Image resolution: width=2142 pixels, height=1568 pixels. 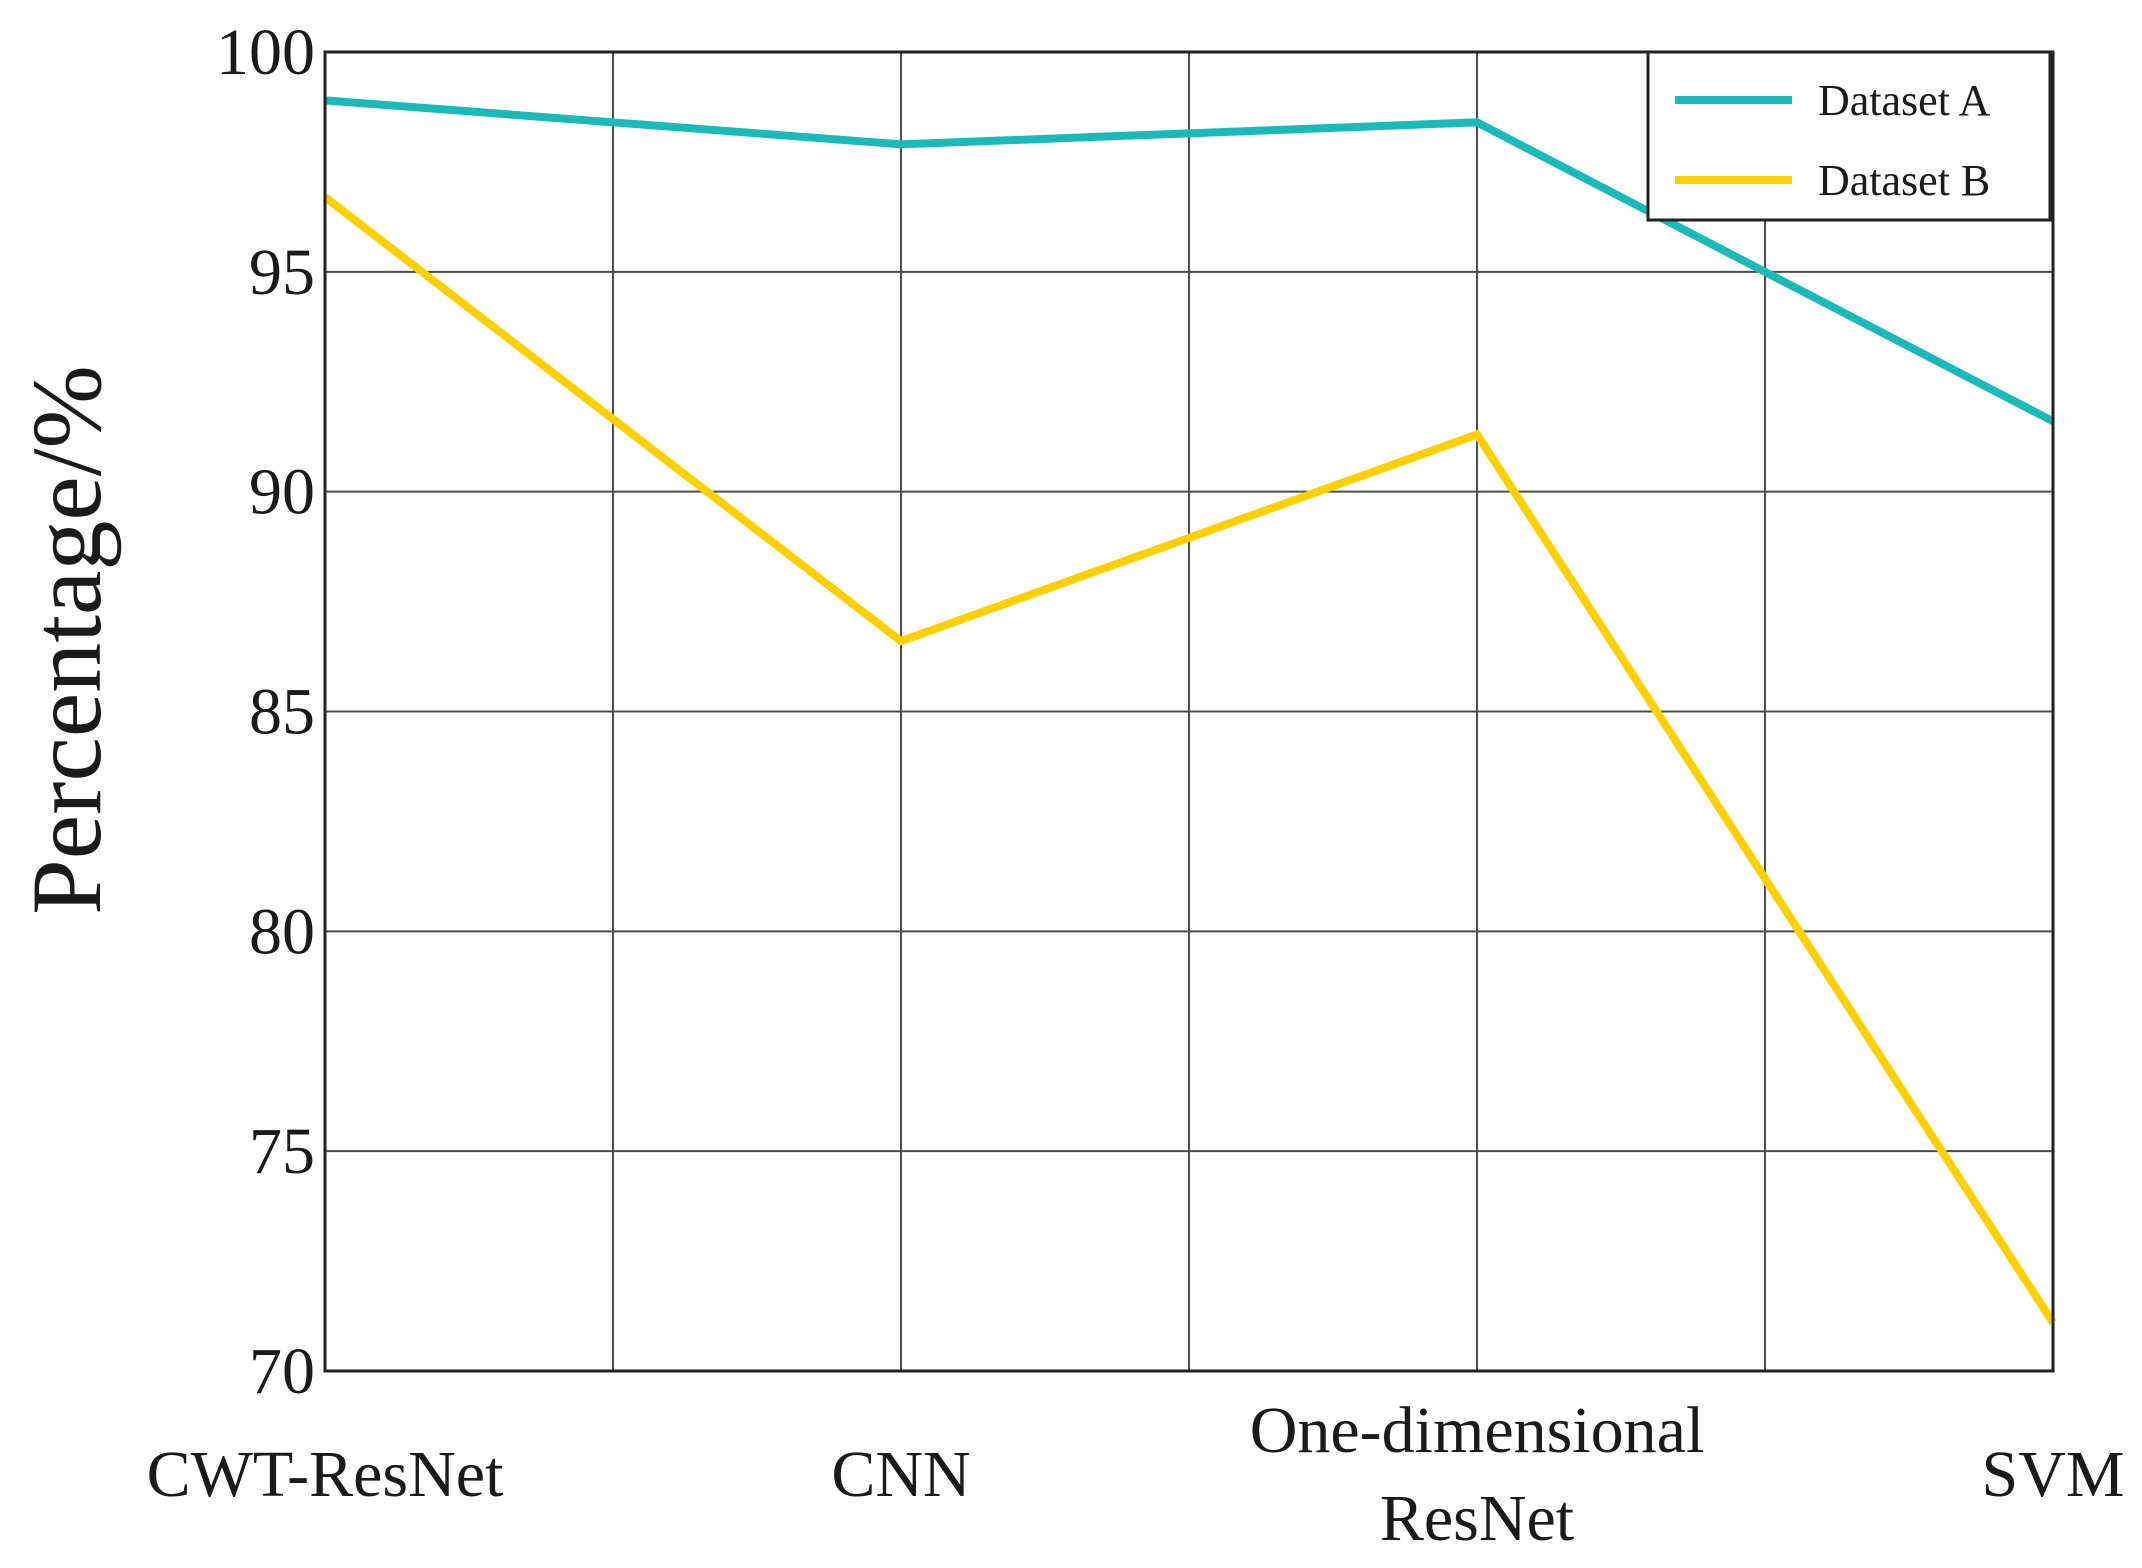 What do you see at coordinates (282, 1151) in the screenshot?
I see `y-tick-label: 75` at bounding box center [282, 1151].